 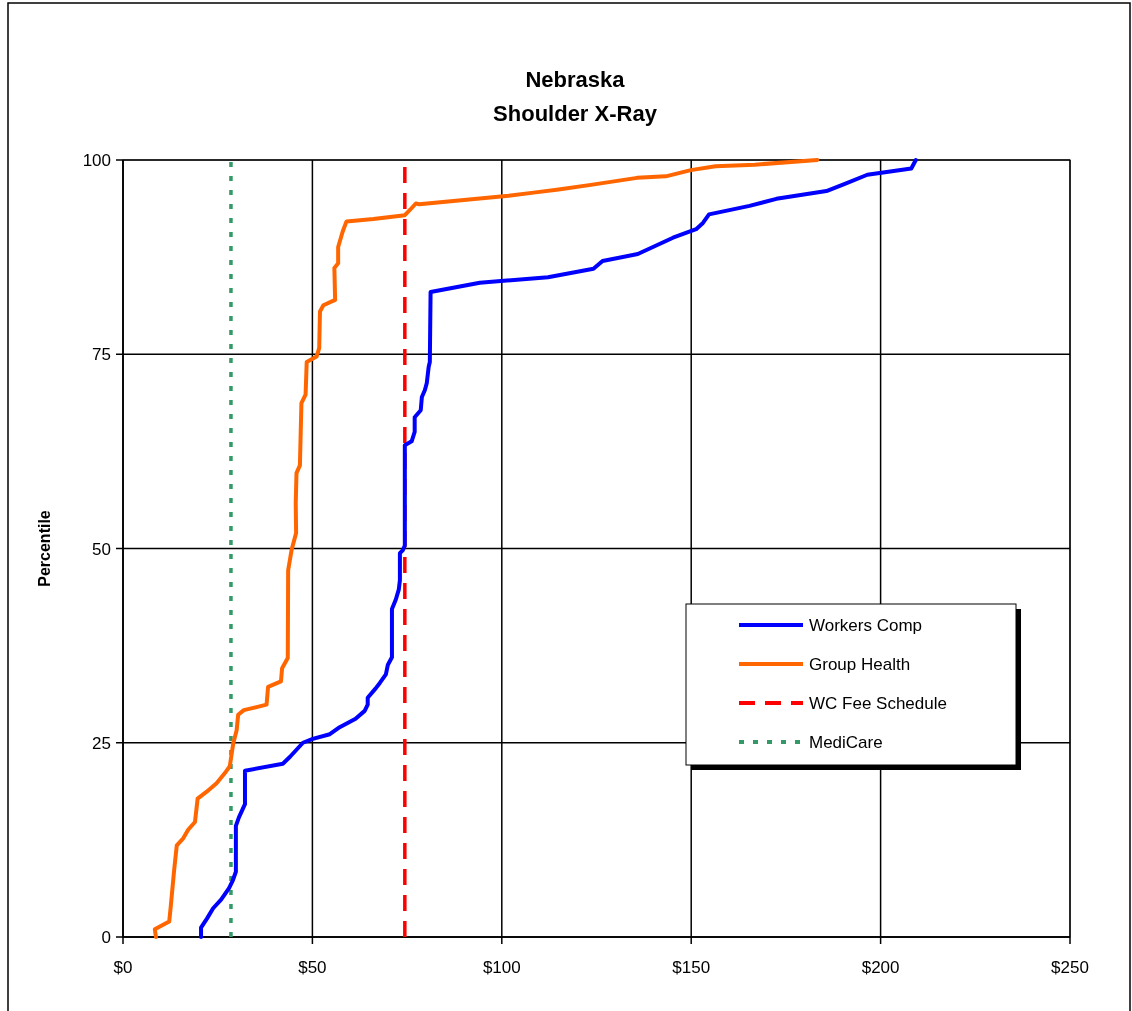 I want to click on x-tick-label: $200, so click(x=880, y=967).